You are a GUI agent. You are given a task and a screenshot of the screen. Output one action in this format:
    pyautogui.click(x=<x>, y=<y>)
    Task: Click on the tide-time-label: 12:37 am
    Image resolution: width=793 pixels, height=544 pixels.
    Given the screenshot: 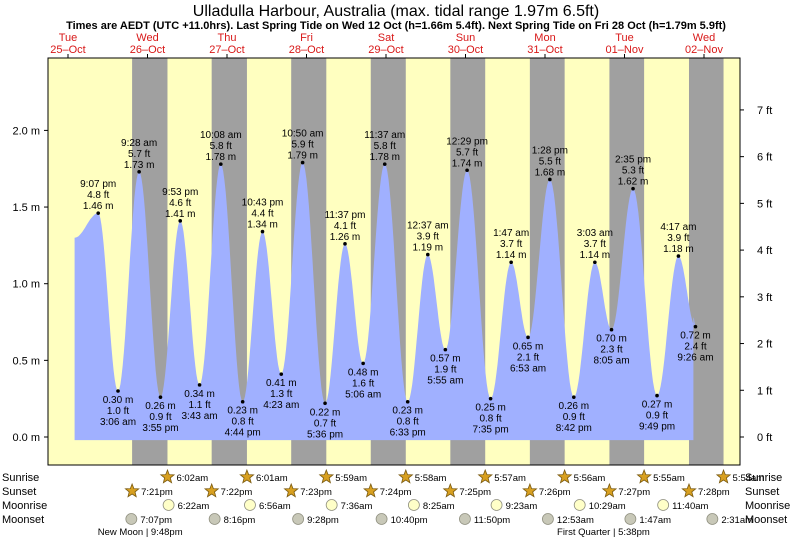 What is the action you would take?
    pyautogui.click(x=428, y=226)
    